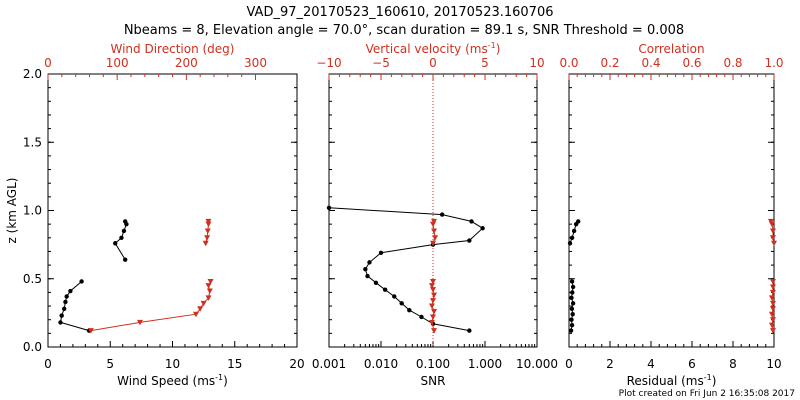 The image size is (800, 400). Describe the element at coordinates (173, 49) in the screenshot. I see `x-top-axis-label: Wind Direction (deg)` at that location.